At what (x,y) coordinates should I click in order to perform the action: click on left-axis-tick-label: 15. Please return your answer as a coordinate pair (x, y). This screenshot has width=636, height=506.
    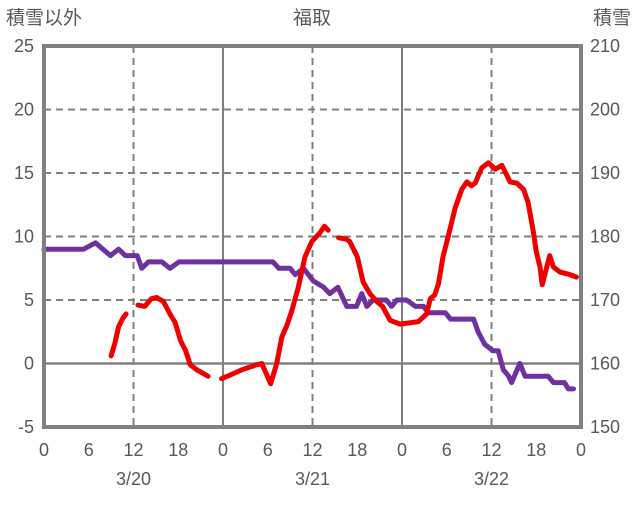
    Looking at the image, I should click on (24, 173).